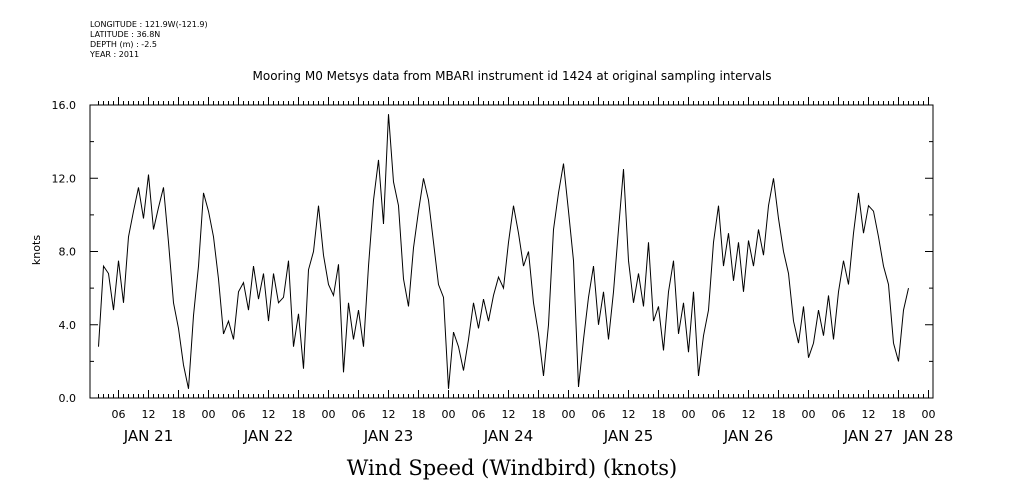 The image size is (1009, 504). Describe the element at coordinates (115, 54) in the screenshot. I see `year-label: YEAR : 2011` at that location.